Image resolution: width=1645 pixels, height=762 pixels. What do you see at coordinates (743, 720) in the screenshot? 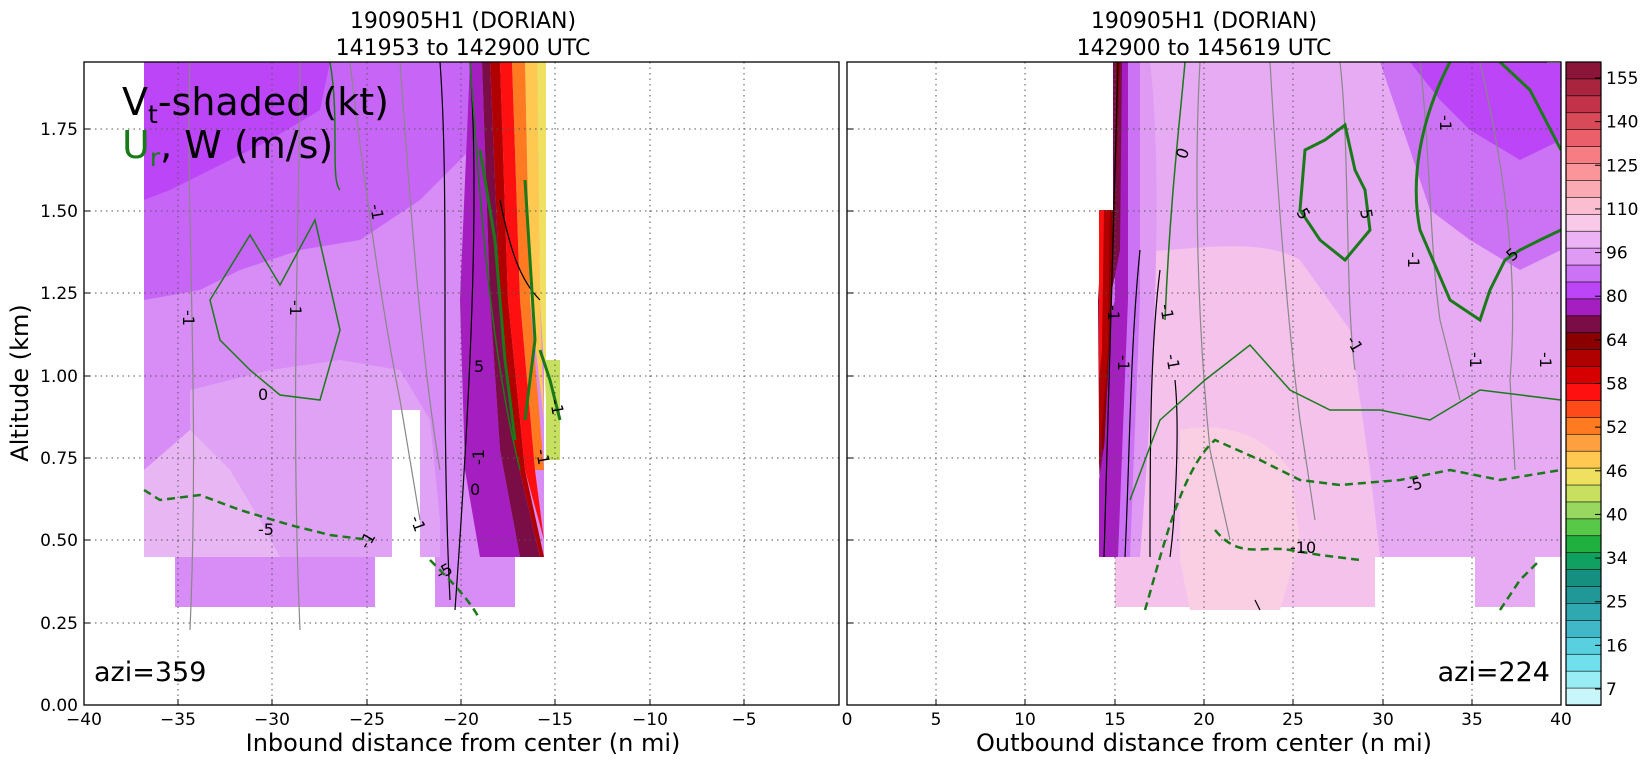
I see `x-tick-label: −5` at bounding box center [743, 720].